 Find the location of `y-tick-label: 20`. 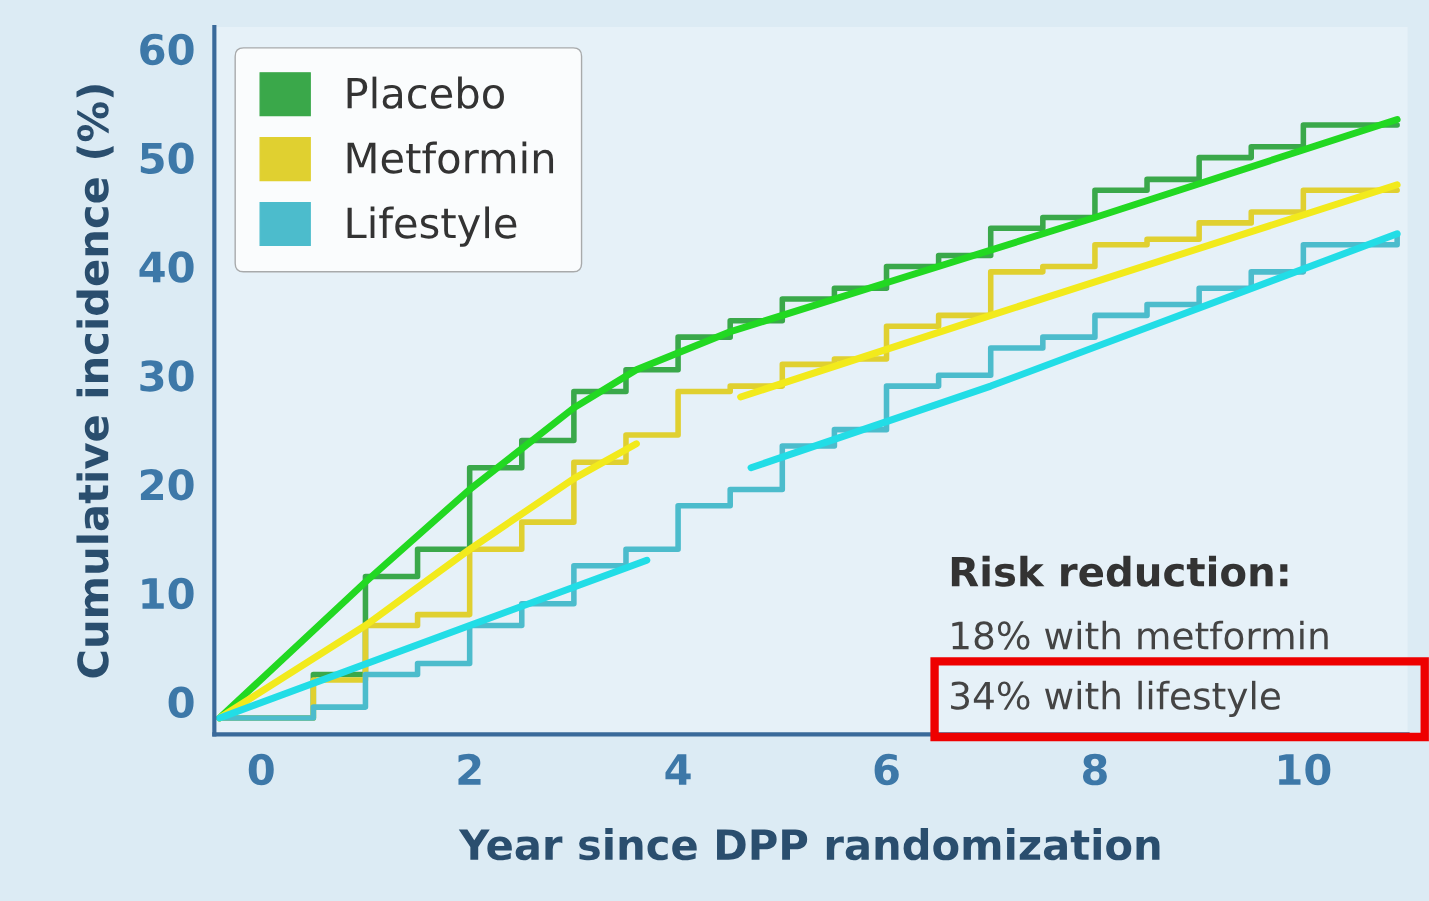

y-tick-label: 20 is located at coordinates (167, 484).